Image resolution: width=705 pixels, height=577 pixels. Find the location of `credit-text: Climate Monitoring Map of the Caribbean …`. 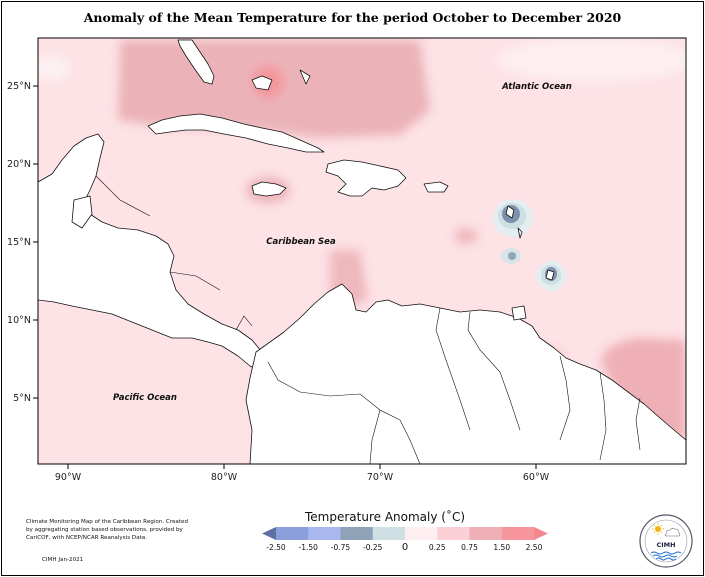

credit-text: Climate Monitoring Map of the Caribbean … is located at coordinates (107, 530).